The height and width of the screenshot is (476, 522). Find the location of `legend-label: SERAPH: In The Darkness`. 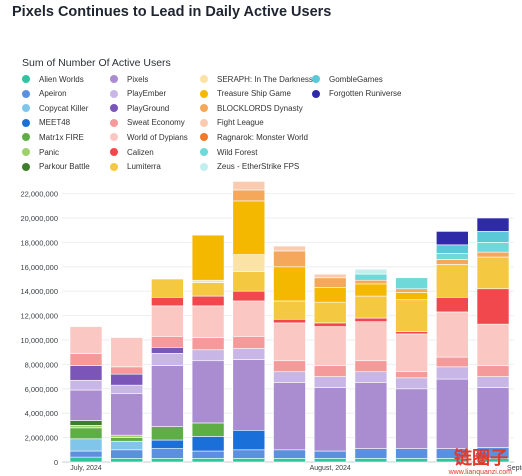

legend-label: SERAPH: In The Darkness is located at coordinates (265, 79).